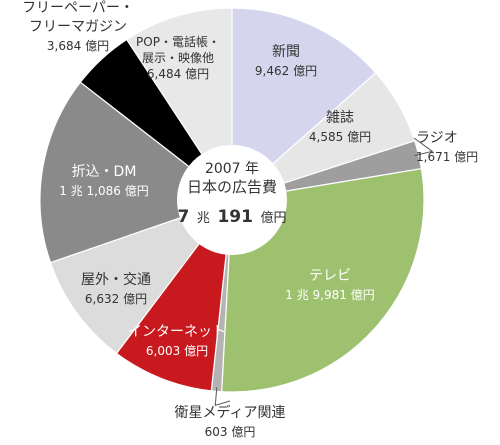  What do you see at coordinates (229, 412) in the screenshot?
I see `slice-name: 衛星メディア関連` at bounding box center [229, 412].